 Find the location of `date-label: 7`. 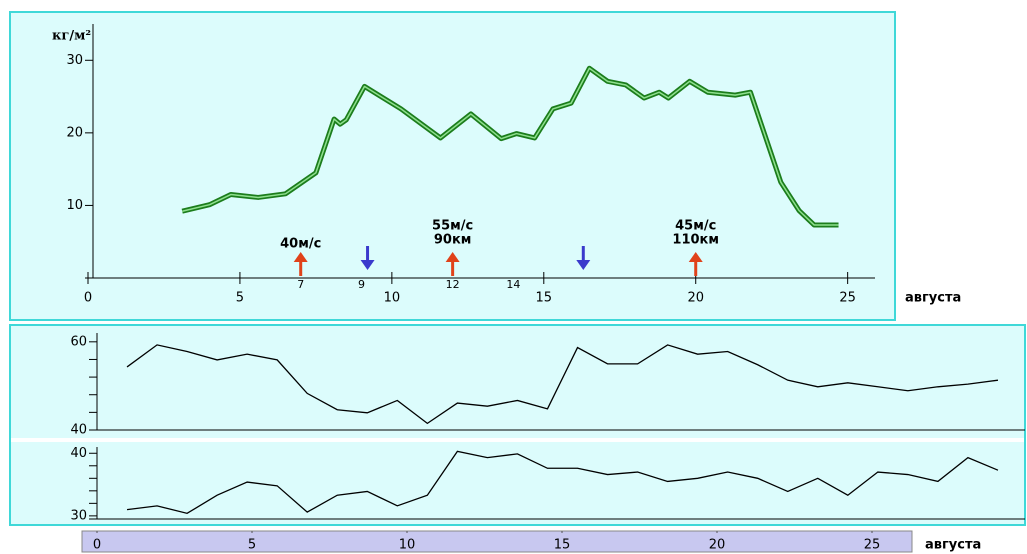

date-label: 7 is located at coordinates (300, 284).